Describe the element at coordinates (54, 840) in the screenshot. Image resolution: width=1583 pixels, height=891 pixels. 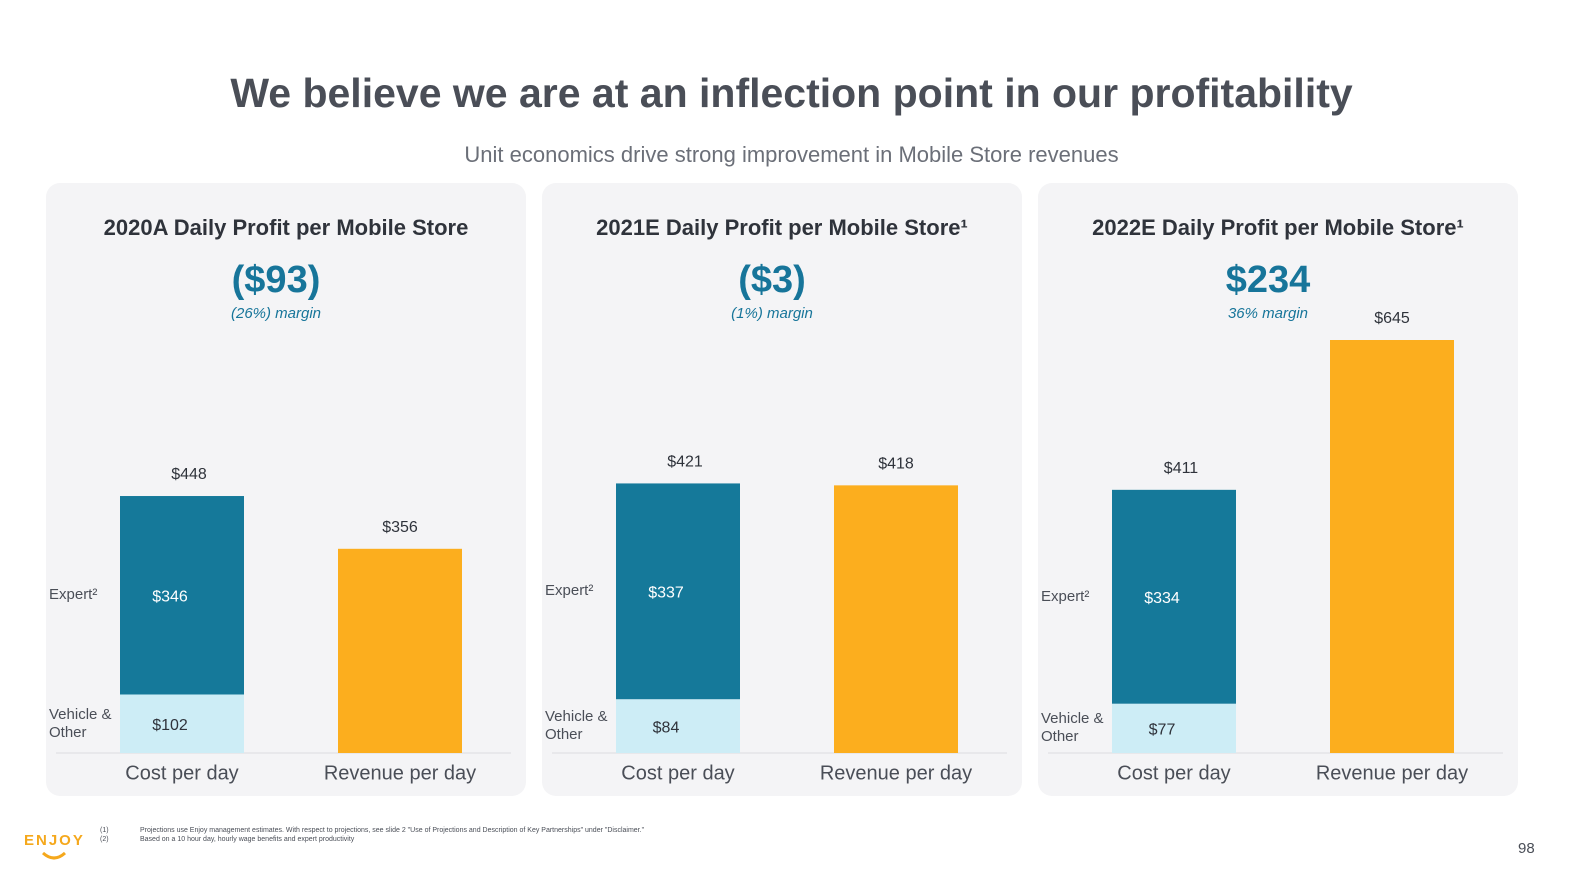
I see `logo: ENJOY` at that location.